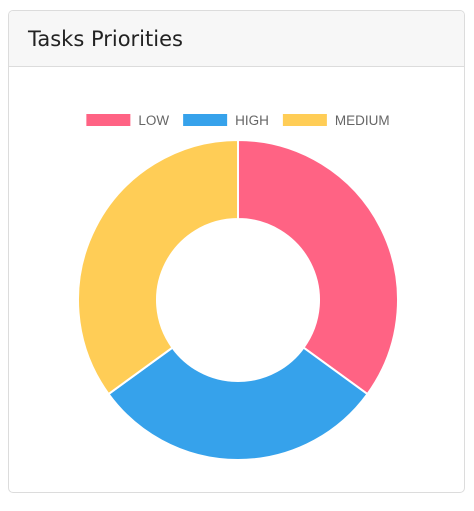  Describe the element at coordinates (252, 120) in the screenshot. I see `legend-label-high: HIGH` at that location.